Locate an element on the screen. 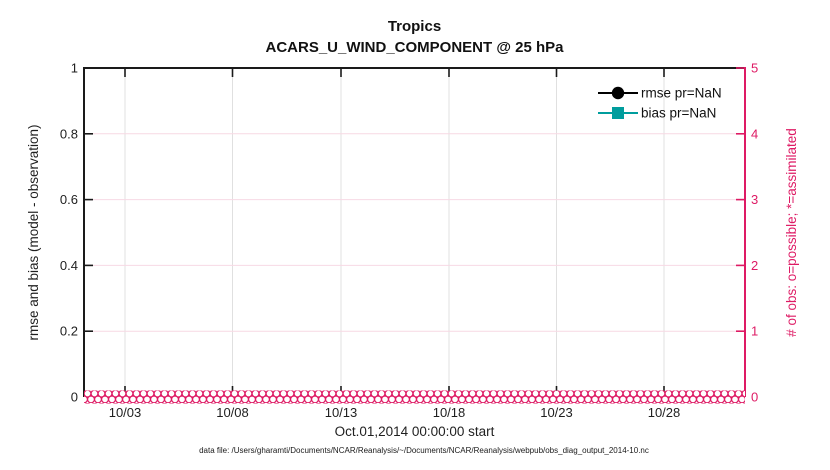  page-subtitle: ACARS_U_WIND_COMPONENT @ 25 hPa is located at coordinates (414, 47).